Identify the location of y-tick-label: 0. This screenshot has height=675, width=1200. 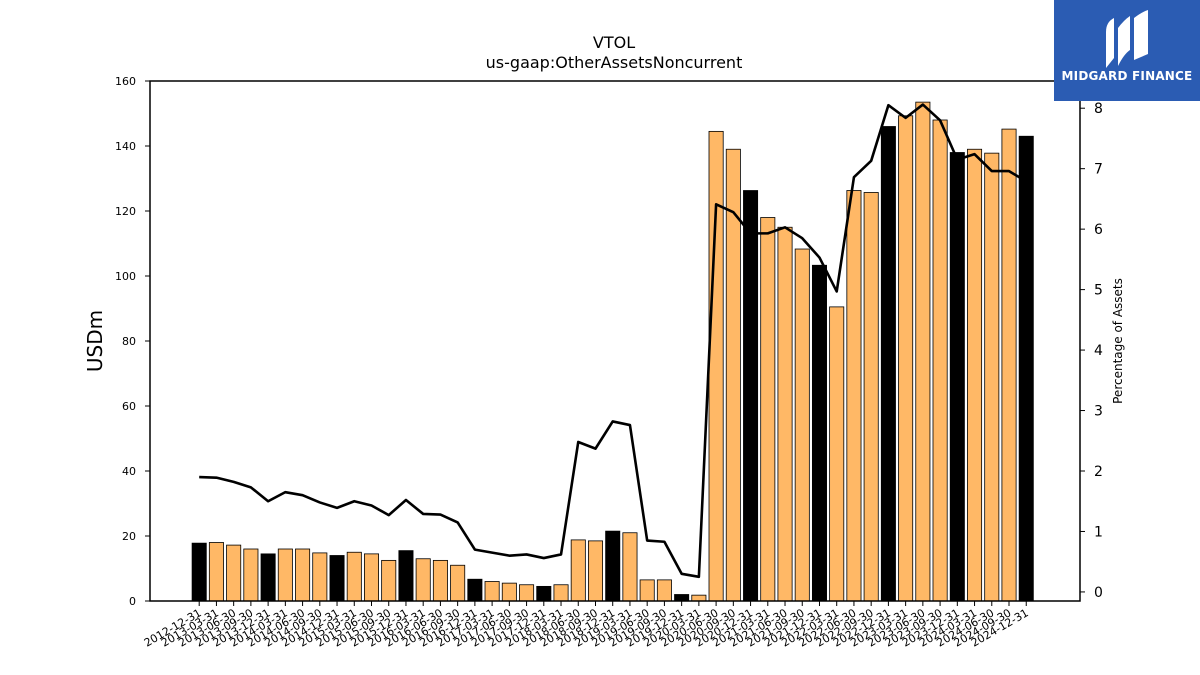
(132, 601).